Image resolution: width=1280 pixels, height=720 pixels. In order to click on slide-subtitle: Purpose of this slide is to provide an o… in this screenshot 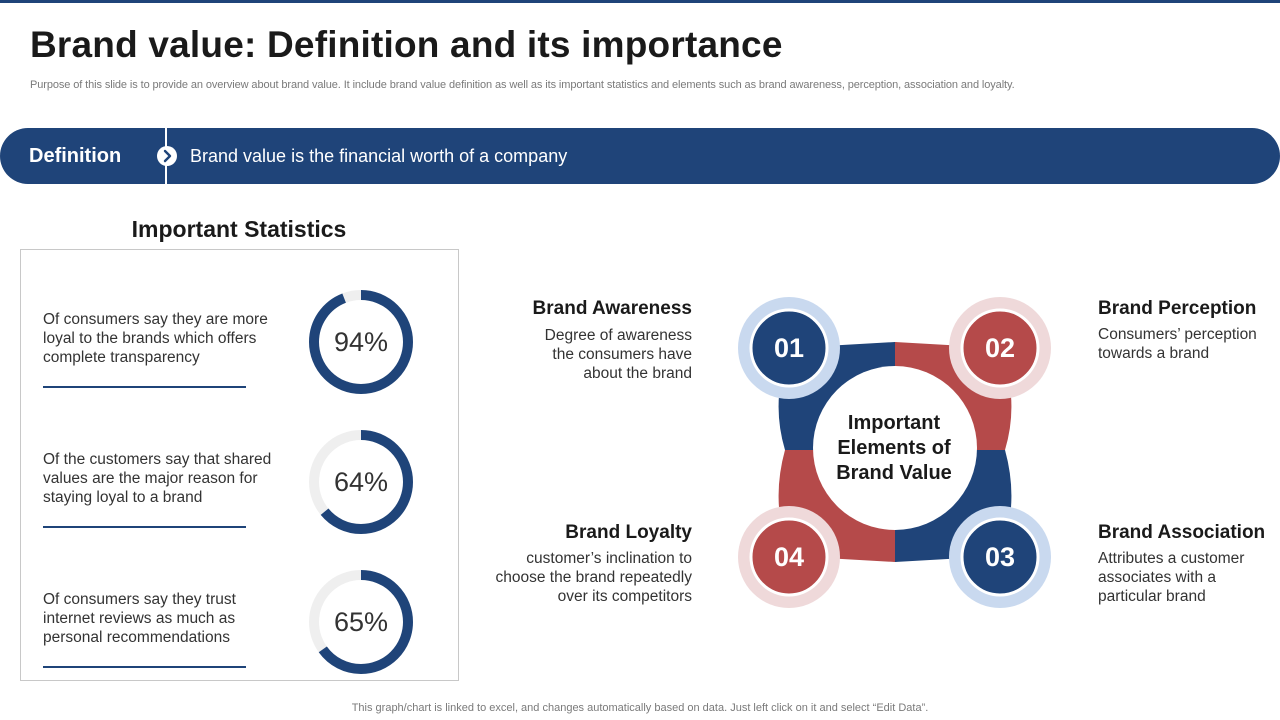, I will do `click(522, 85)`.